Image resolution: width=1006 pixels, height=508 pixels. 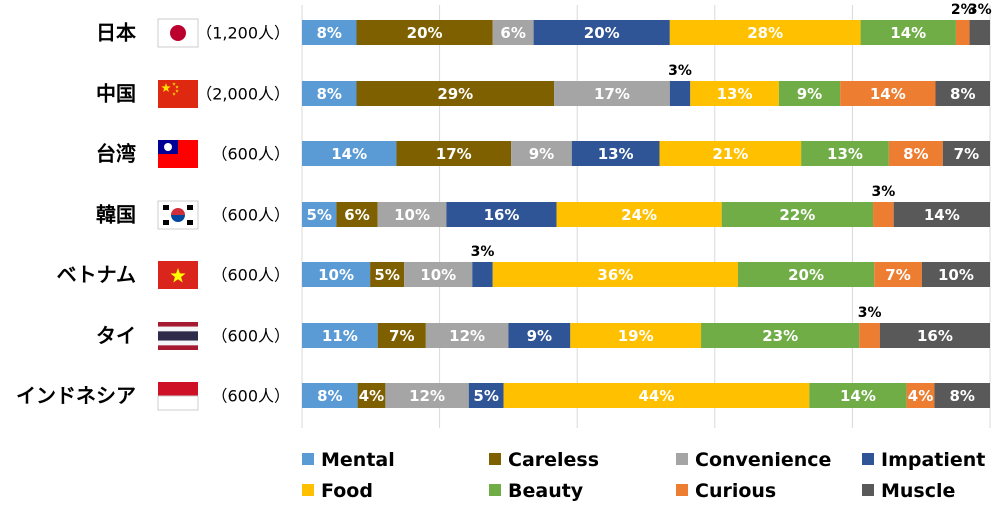 I want to click on japan-flag, so click(x=178, y=33).